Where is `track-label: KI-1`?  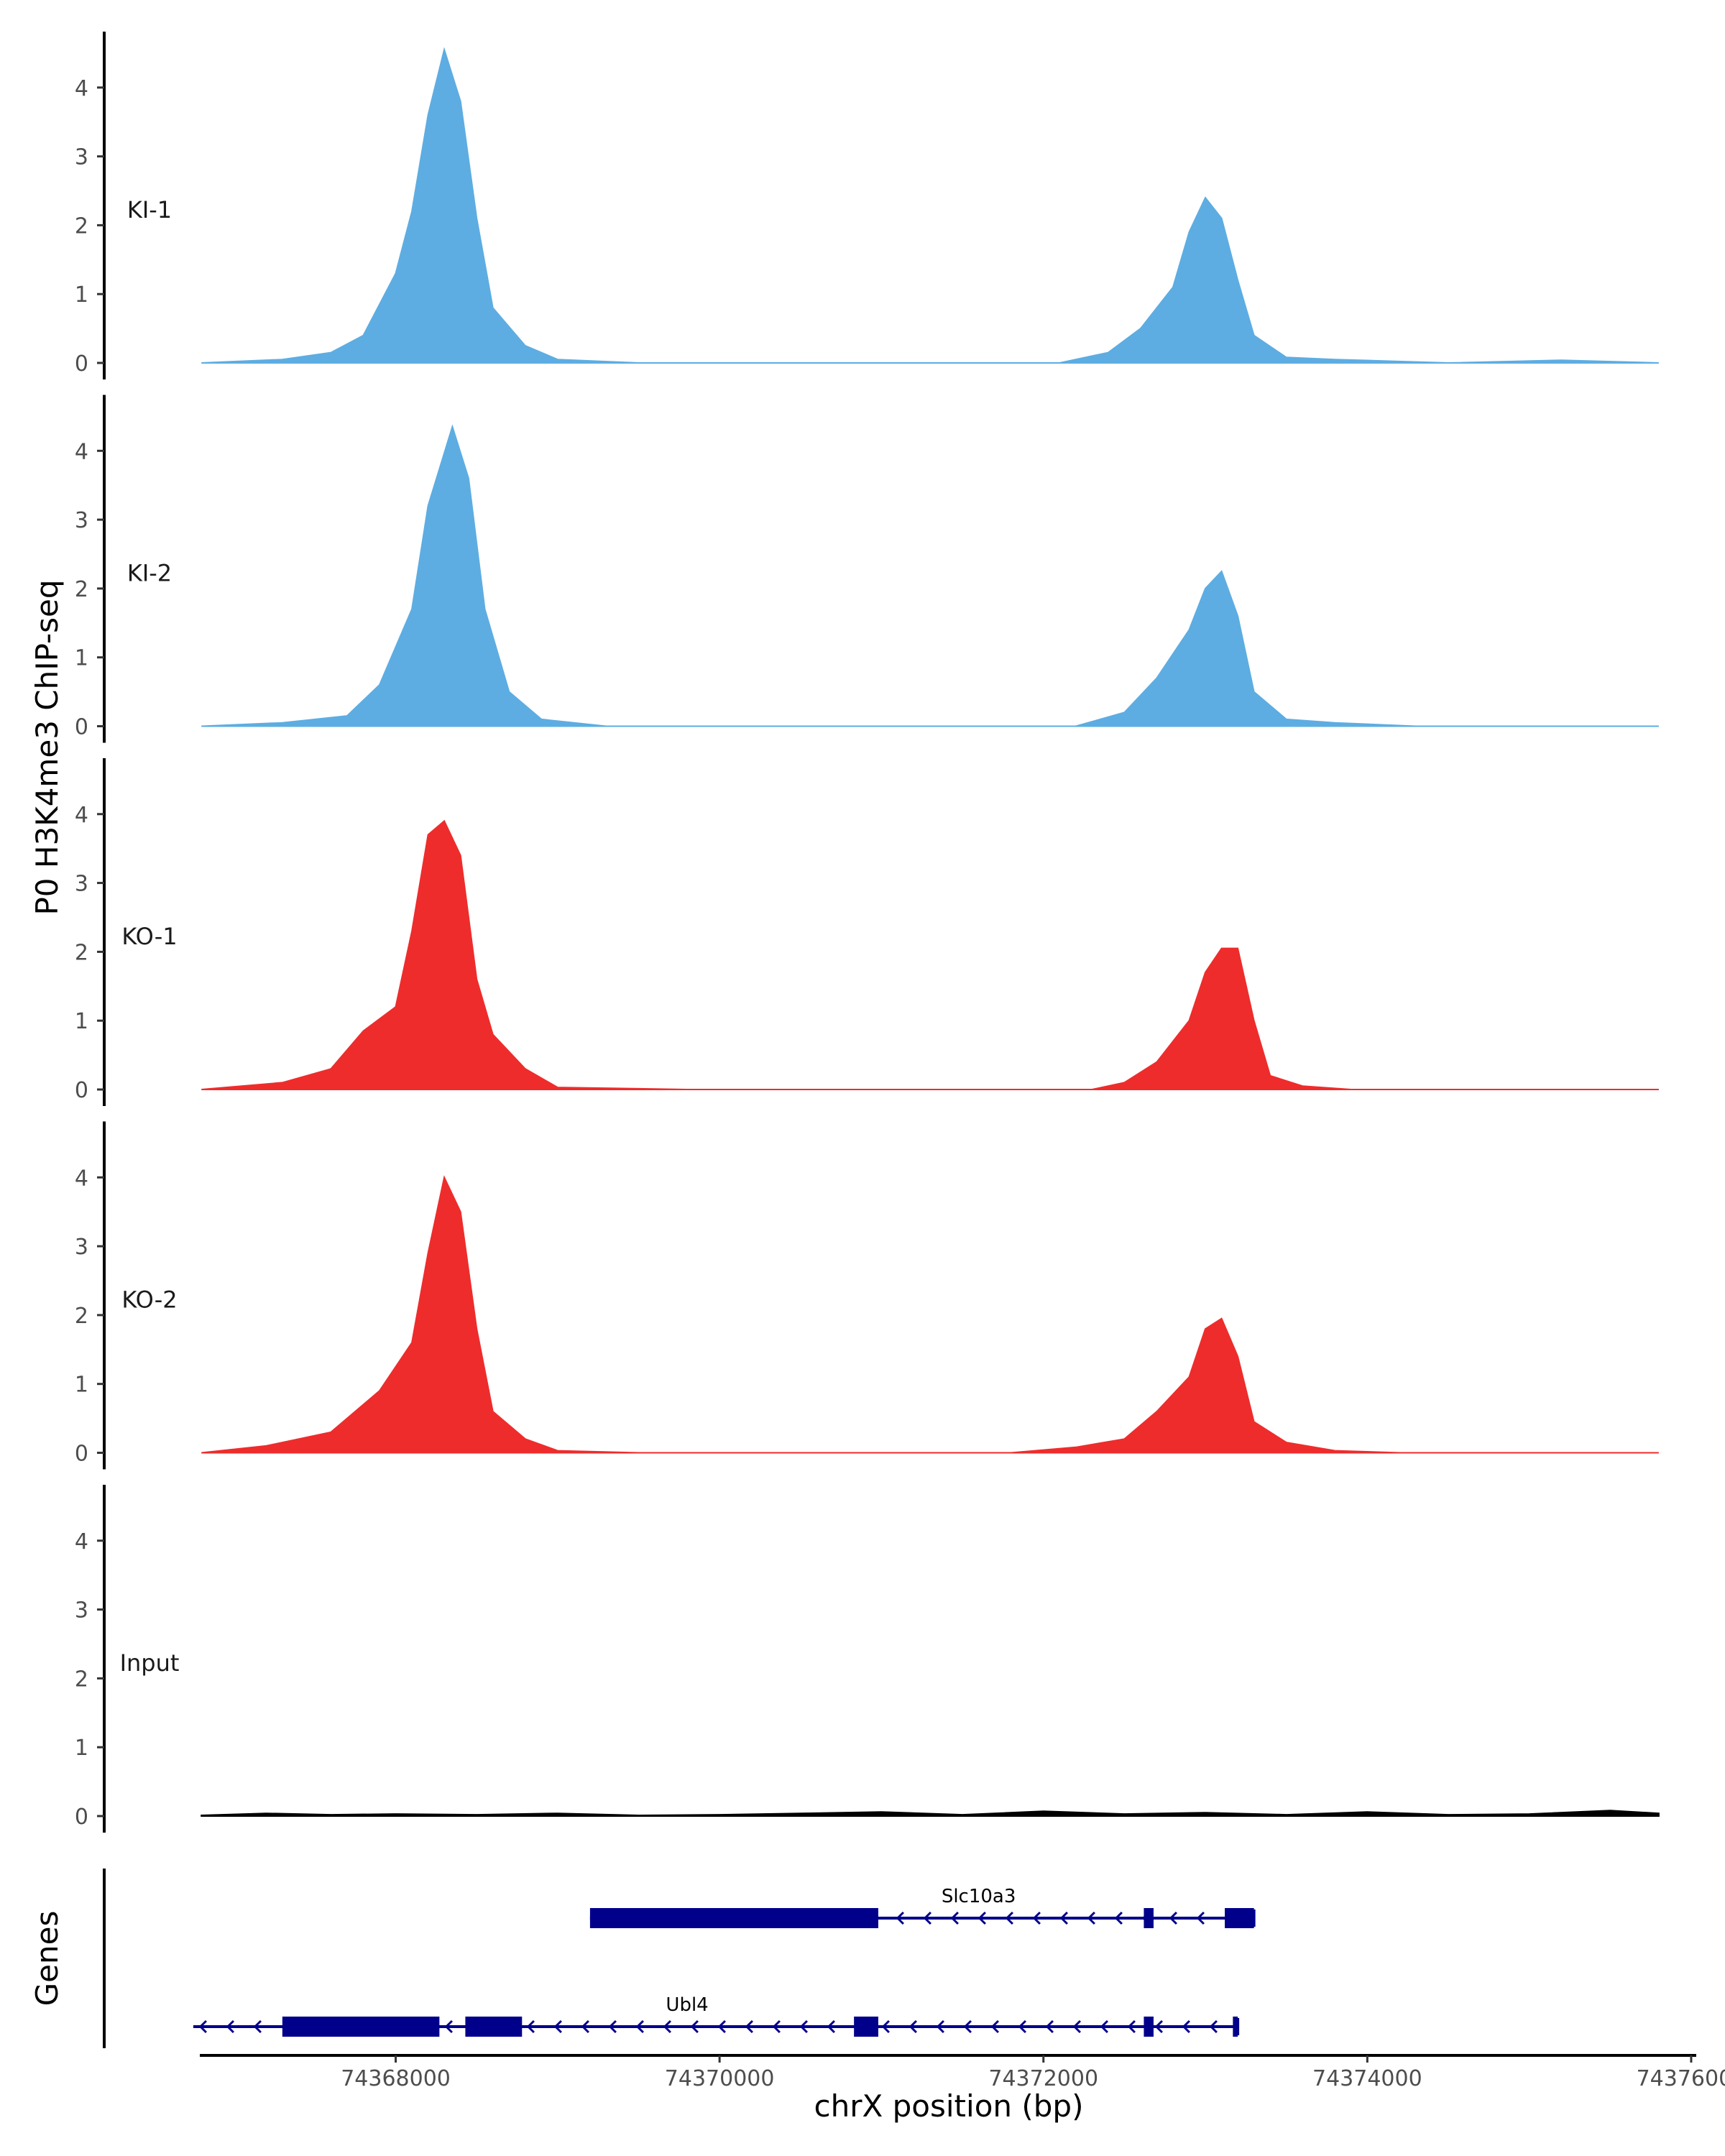
track-label: KI-1 is located at coordinates (149, 210).